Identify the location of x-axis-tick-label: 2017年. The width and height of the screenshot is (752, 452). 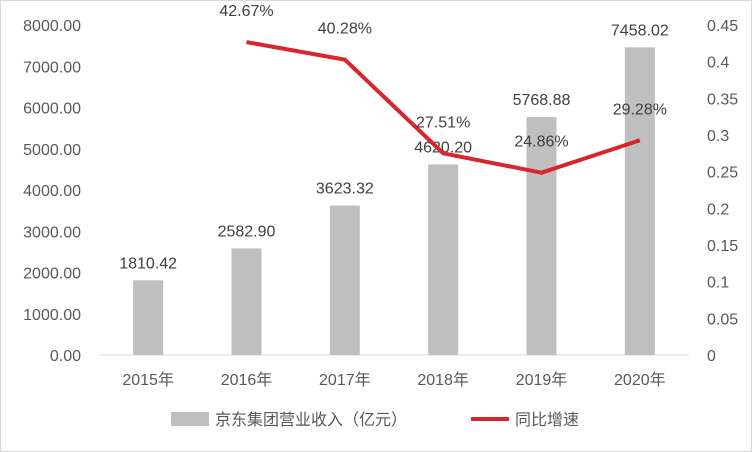
(345, 380).